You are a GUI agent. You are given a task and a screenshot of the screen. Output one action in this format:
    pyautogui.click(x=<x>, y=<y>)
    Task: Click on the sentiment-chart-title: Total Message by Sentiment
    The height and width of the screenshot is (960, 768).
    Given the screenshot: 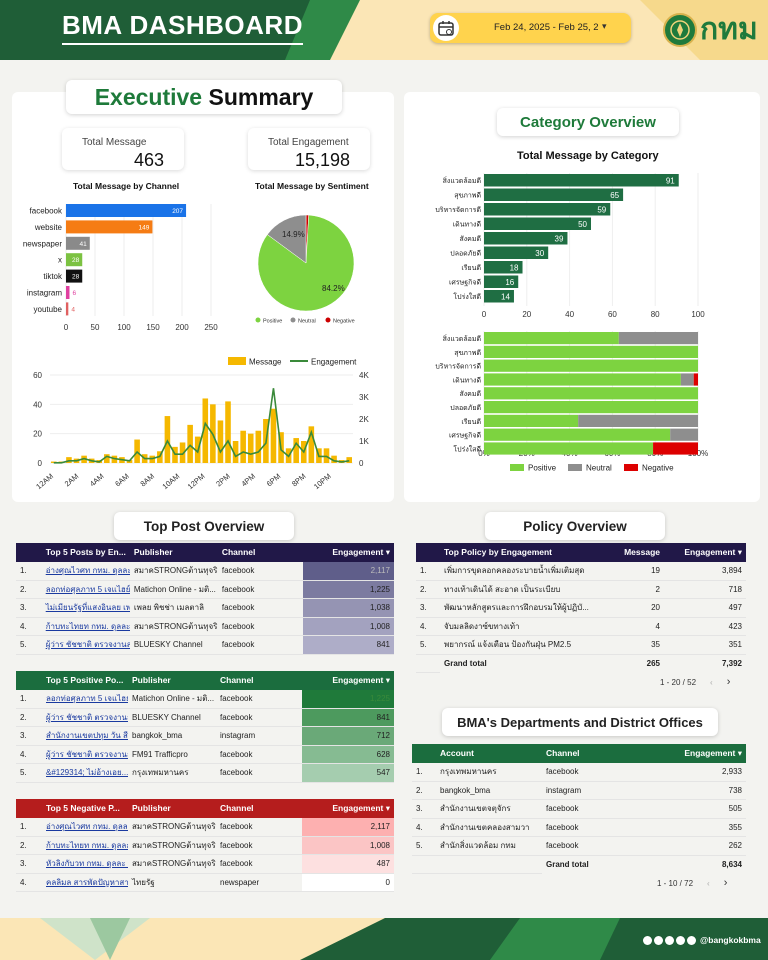 What is the action you would take?
    pyautogui.click(x=312, y=186)
    